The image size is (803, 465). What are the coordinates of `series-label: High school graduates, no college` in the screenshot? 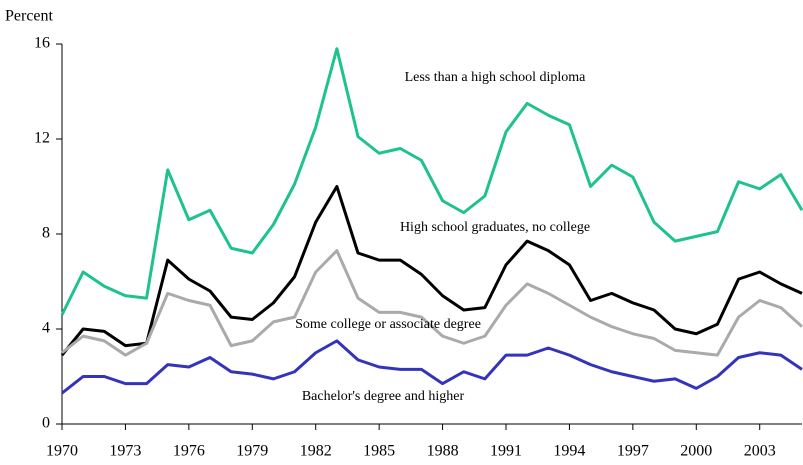 It's located at (495, 227).